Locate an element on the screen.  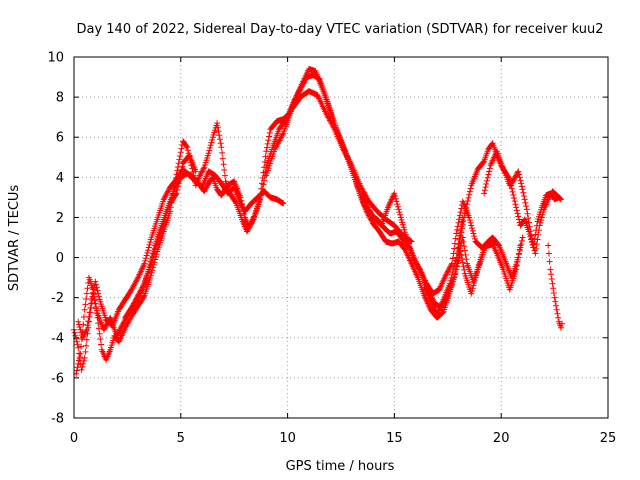
y-axis-label: SDTVAR / TECUs is located at coordinates (14, 238).